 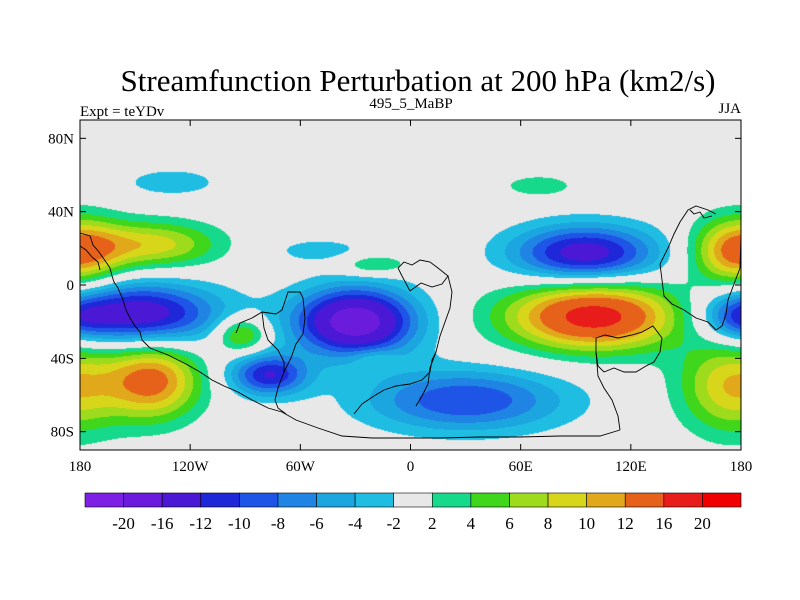 What do you see at coordinates (62, 359) in the screenshot?
I see `y-tick-label: 40S` at bounding box center [62, 359].